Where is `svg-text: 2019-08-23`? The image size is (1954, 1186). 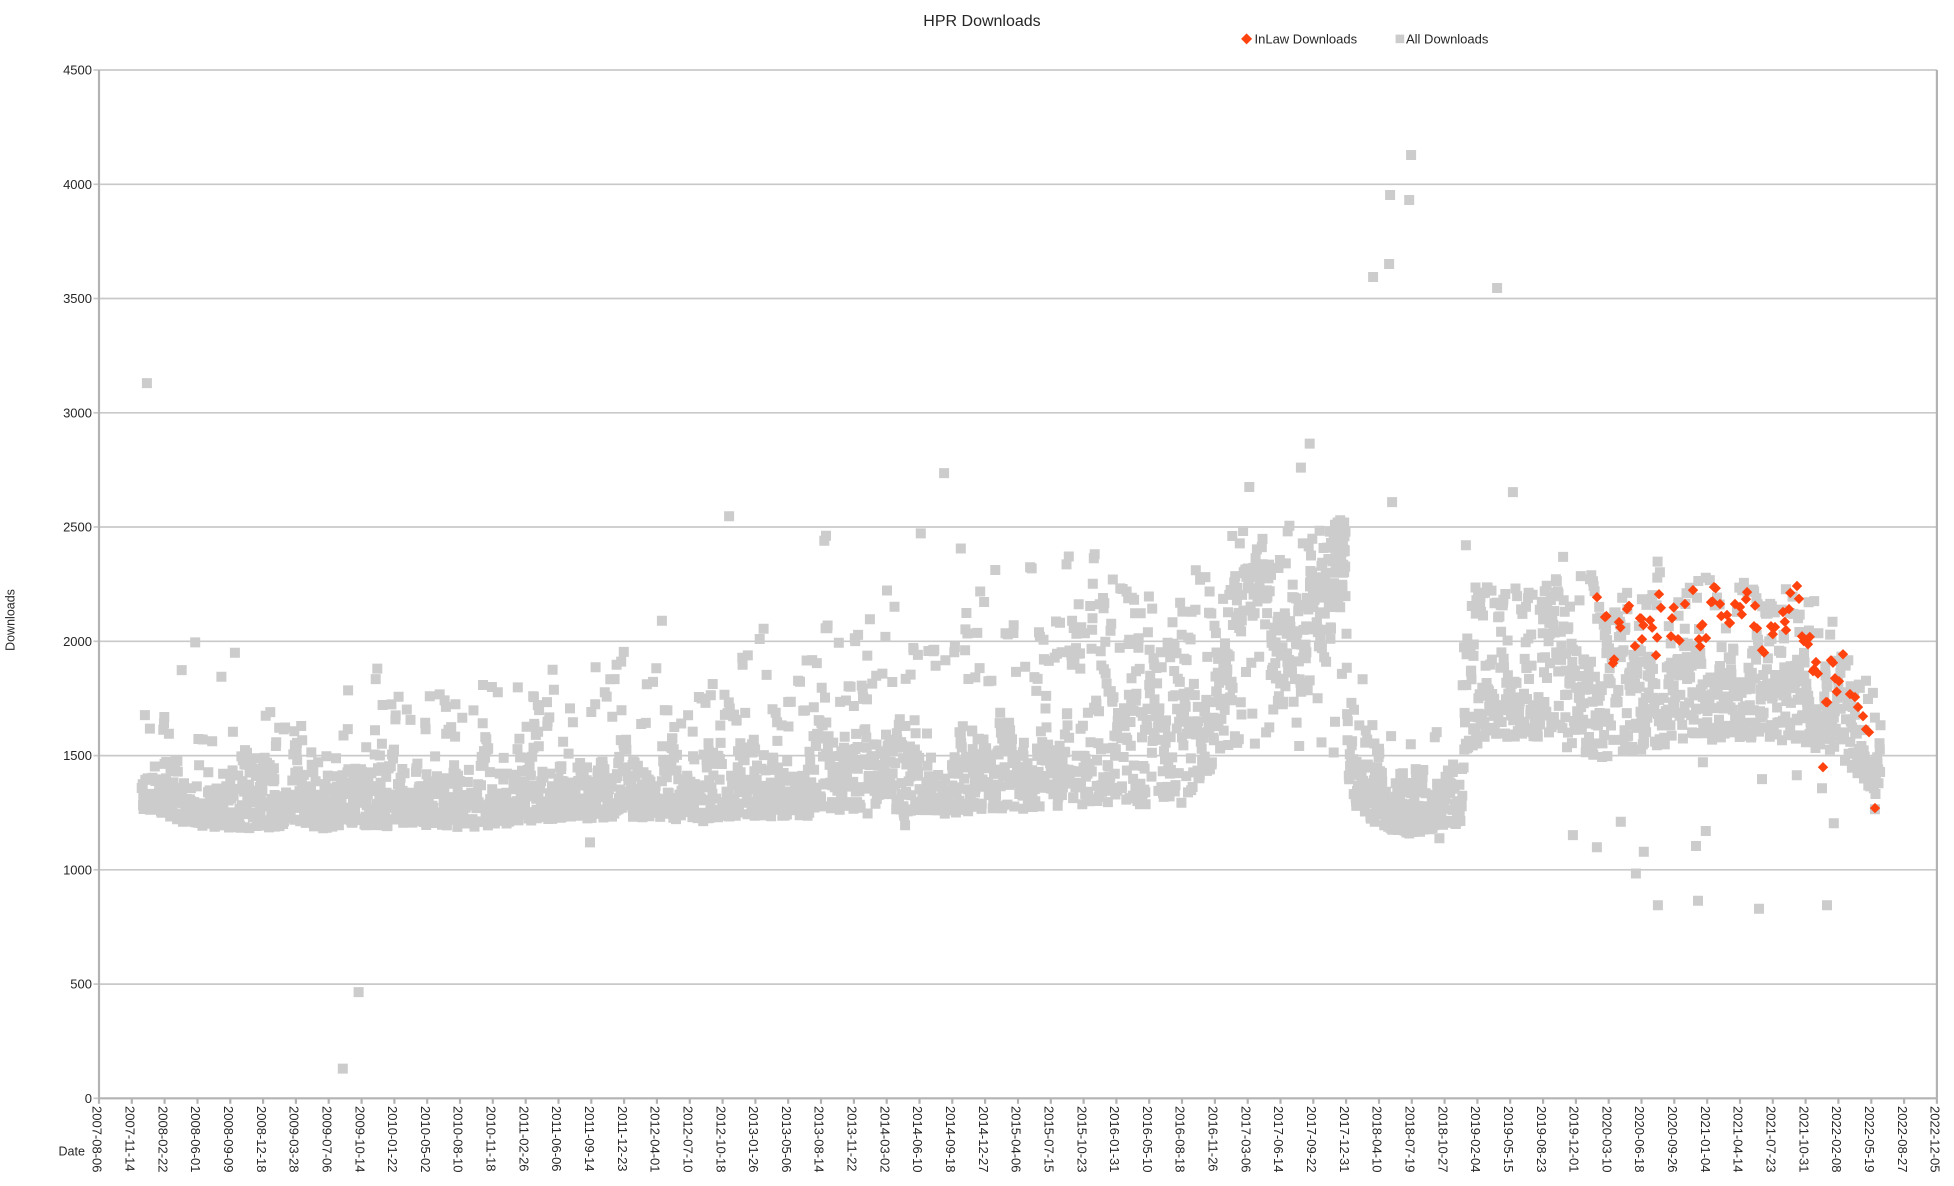 svg-text: 2019-08-23 is located at coordinates (1541, 1139).